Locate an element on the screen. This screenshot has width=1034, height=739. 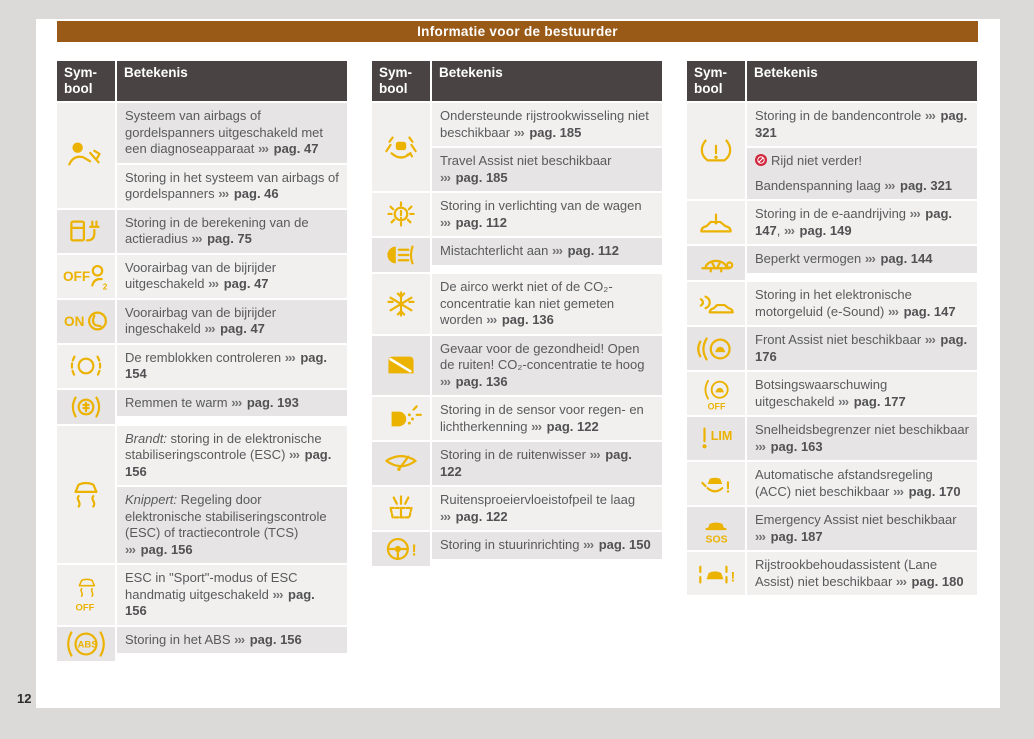
page-reference-link: pag. 75 is located at coordinates (227, 238).